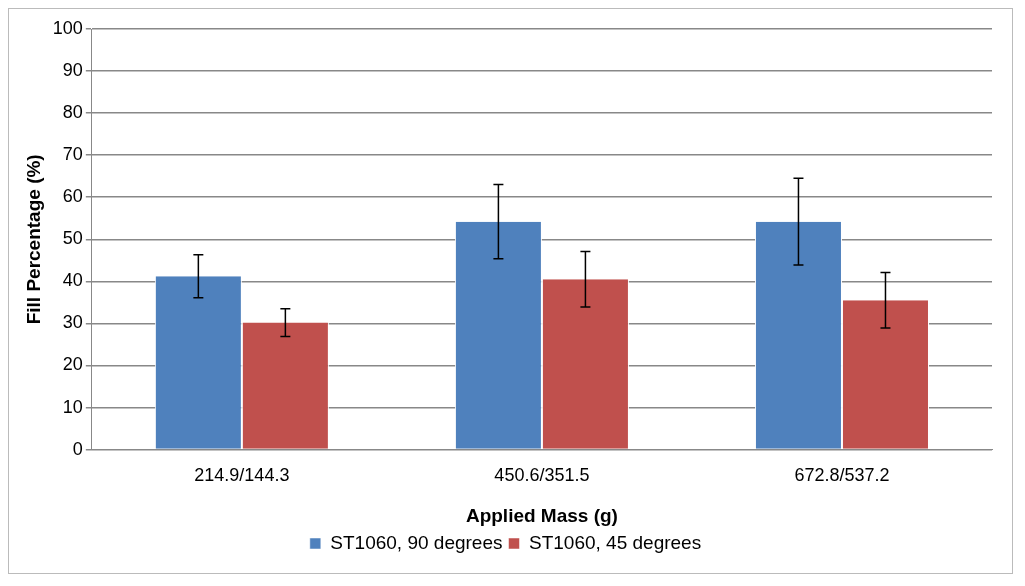 This screenshot has height=586, width=1025. What do you see at coordinates (615, 542) in the screenshot?
I see `legend-label: ST1060, 45 degrees` at bounding box center [615, 542].